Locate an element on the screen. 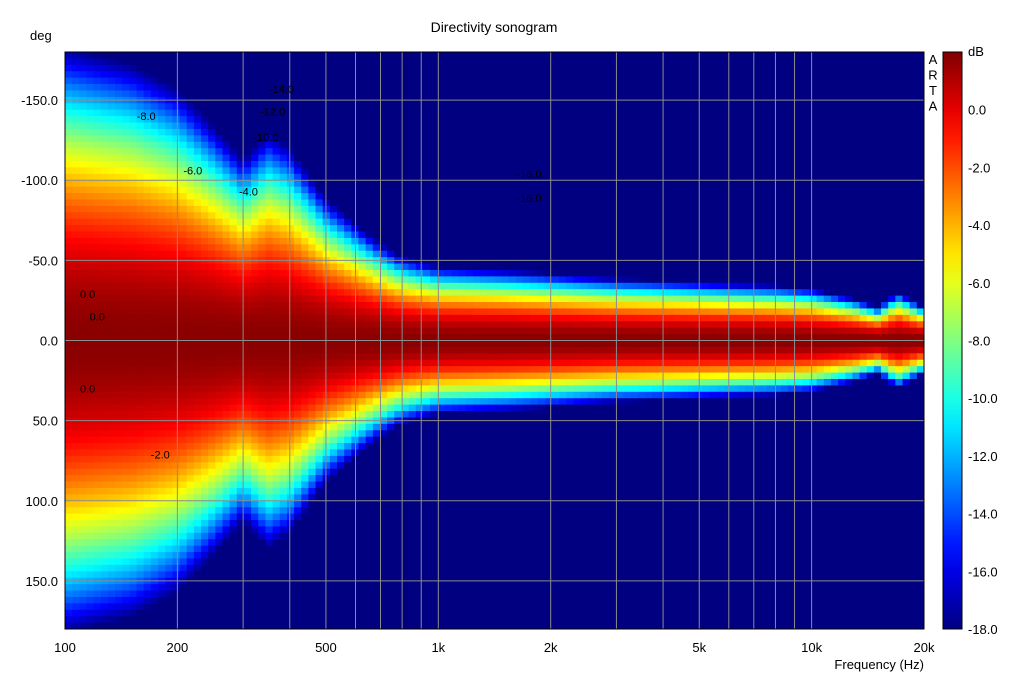 The image size is (1024, 680). x-tick-labels: 100 200 500 1k 2k 5k 10k 20k is located at coordinates (494, 647).